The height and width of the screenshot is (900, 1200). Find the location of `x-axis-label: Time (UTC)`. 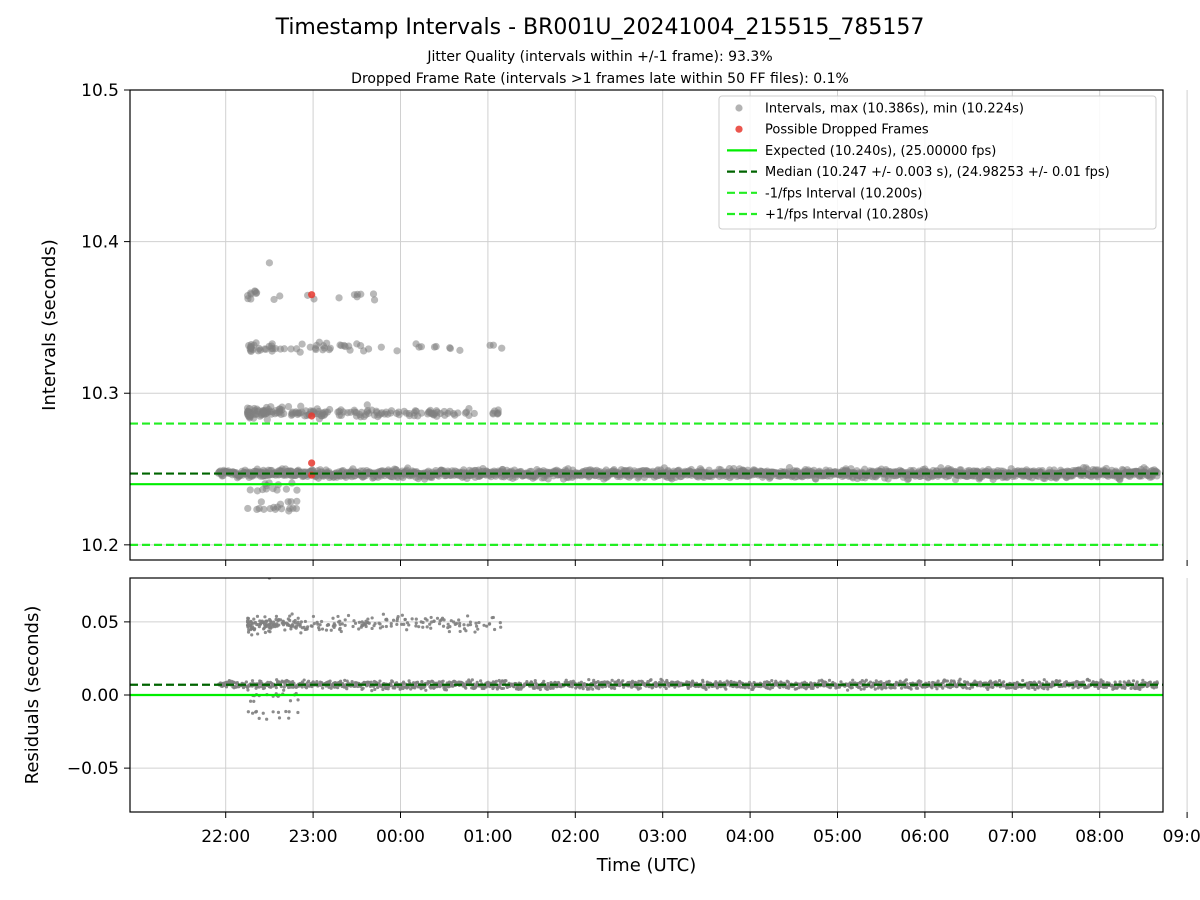

x-axis-label: Time (UTC) is located at coordinates (646, 865).